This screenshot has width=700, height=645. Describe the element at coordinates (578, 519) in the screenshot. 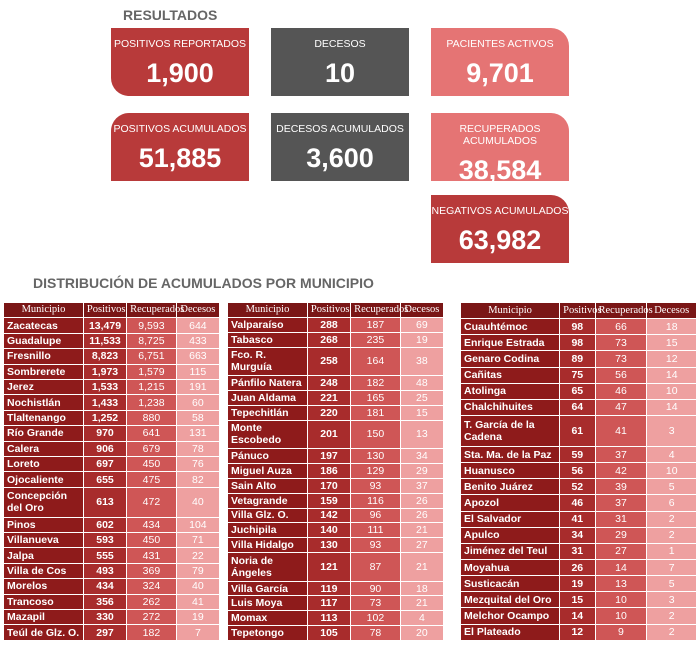

I see `row: El Salvador 41 31 2` at that location.